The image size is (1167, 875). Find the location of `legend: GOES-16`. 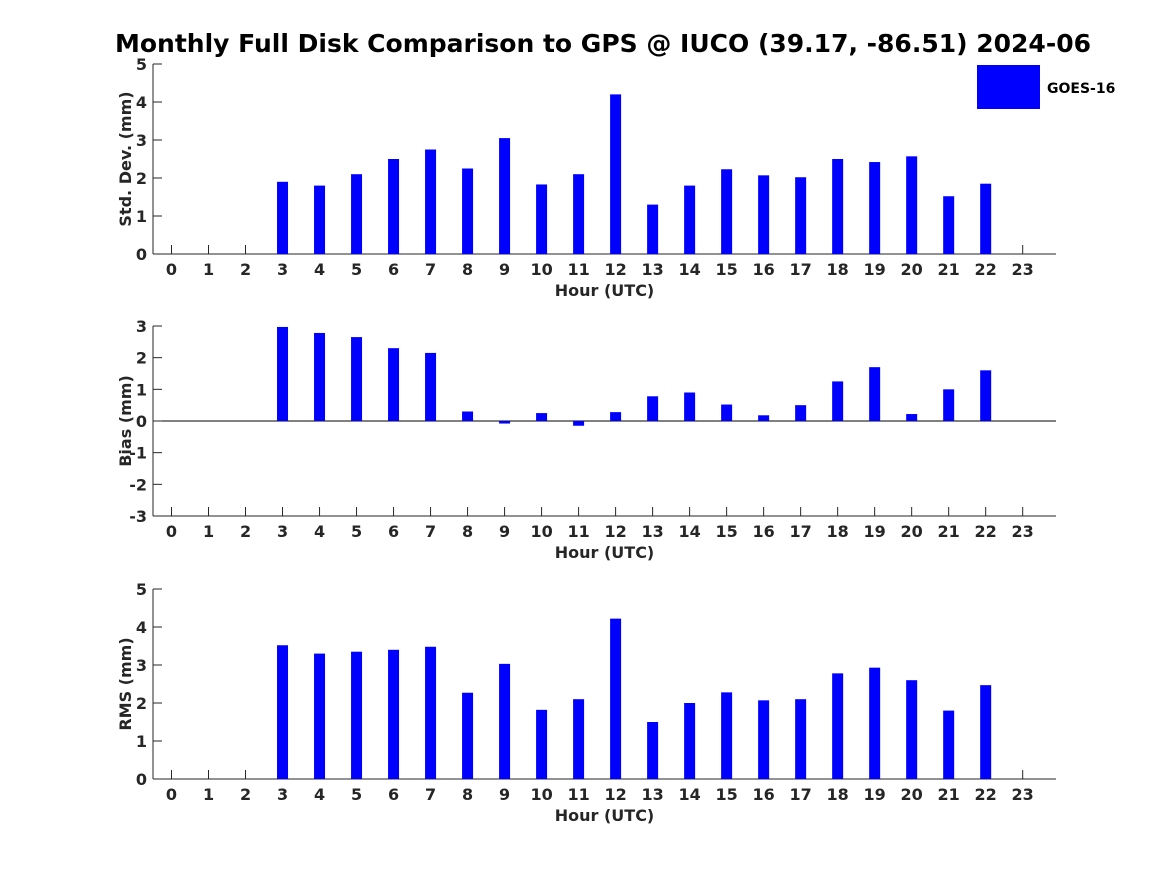

legend: GOES-16 is located at coordinates (1046, 87).